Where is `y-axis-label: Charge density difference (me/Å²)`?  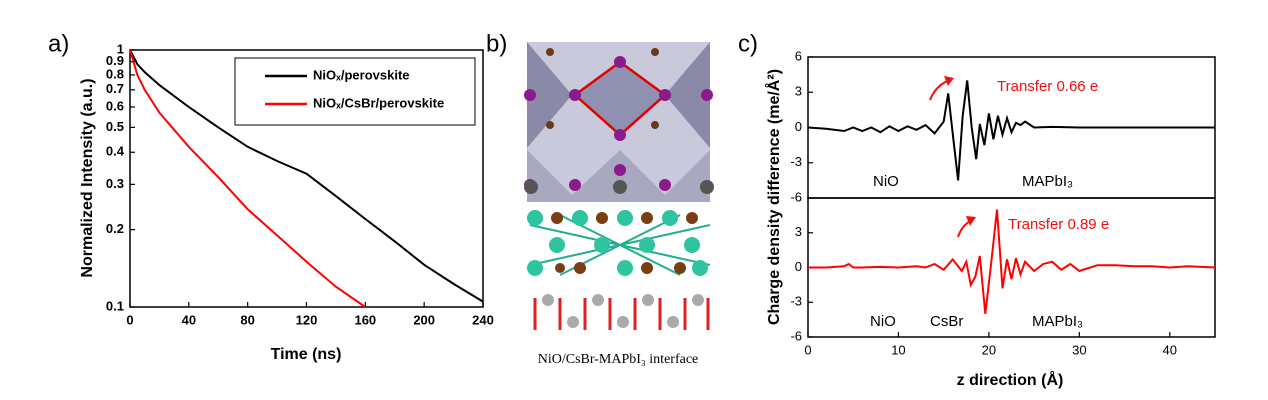 y-axis-label: Charge density difference (me/Å²) is located at coordinates (773, 197).